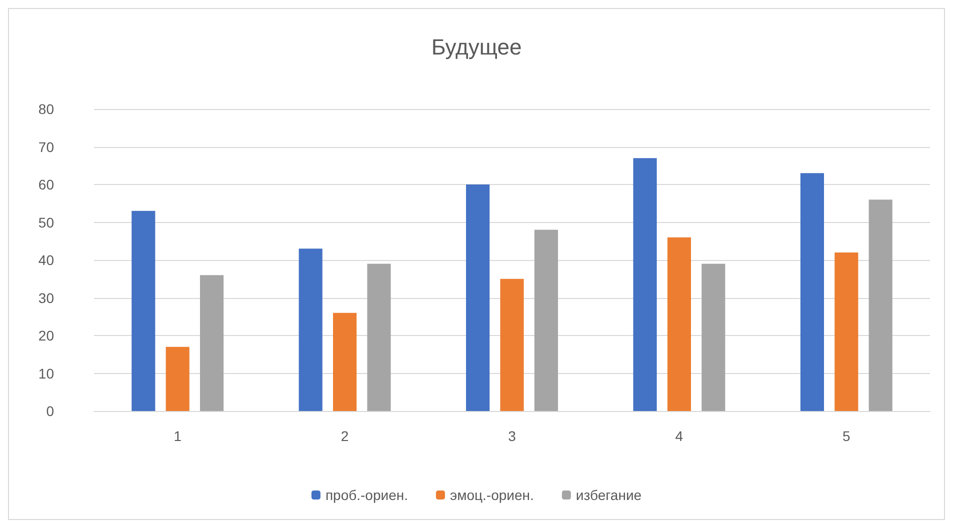  What do you see at coordinates (46, 373) in the screenshot?
I see `y-tick-label: 10` at bounding box center [46, 373].